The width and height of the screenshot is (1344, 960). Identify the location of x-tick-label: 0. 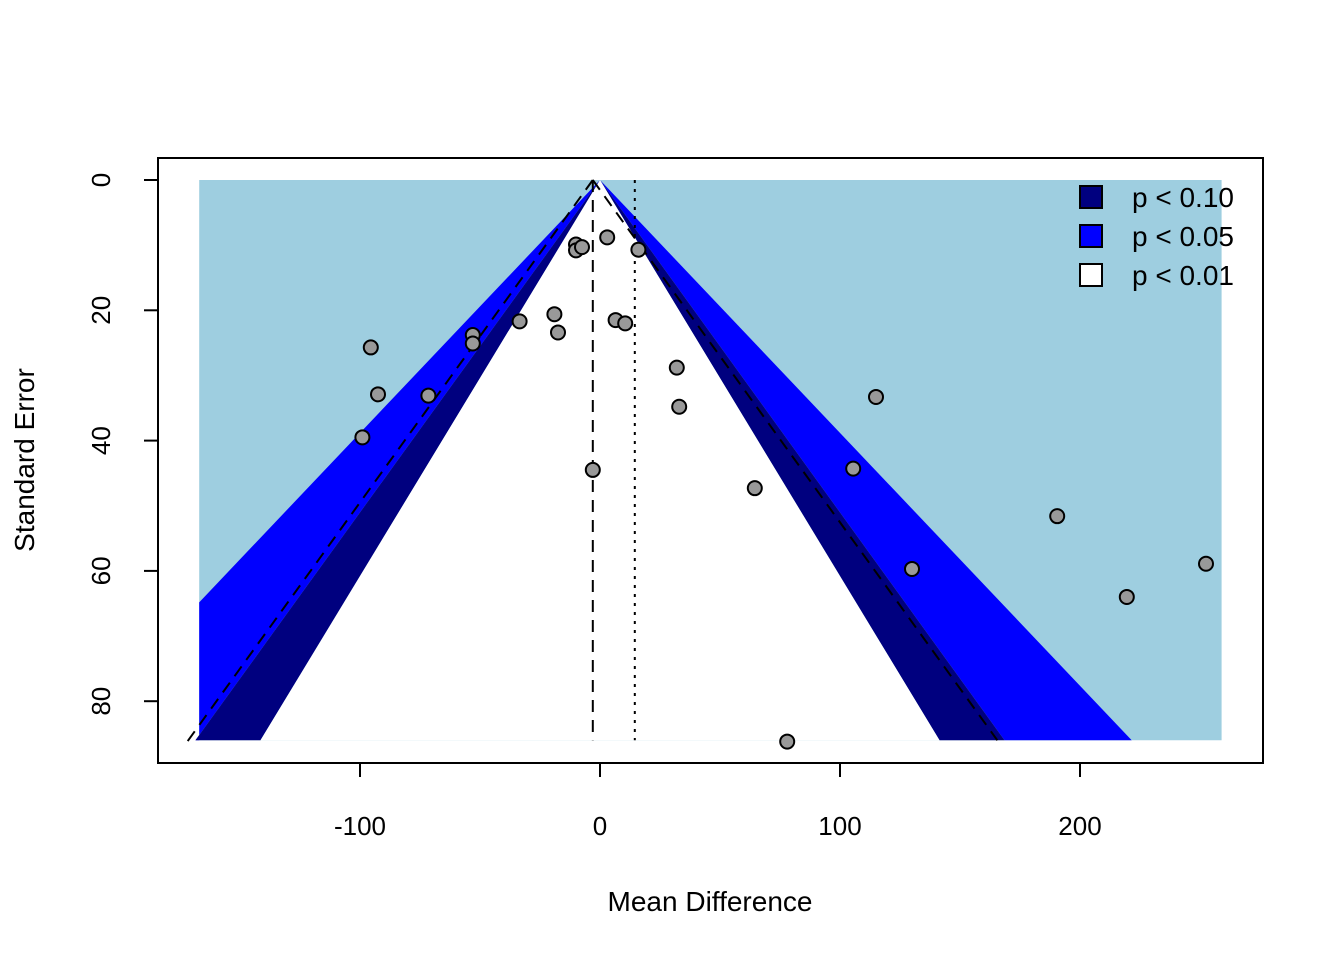
(600, 826).